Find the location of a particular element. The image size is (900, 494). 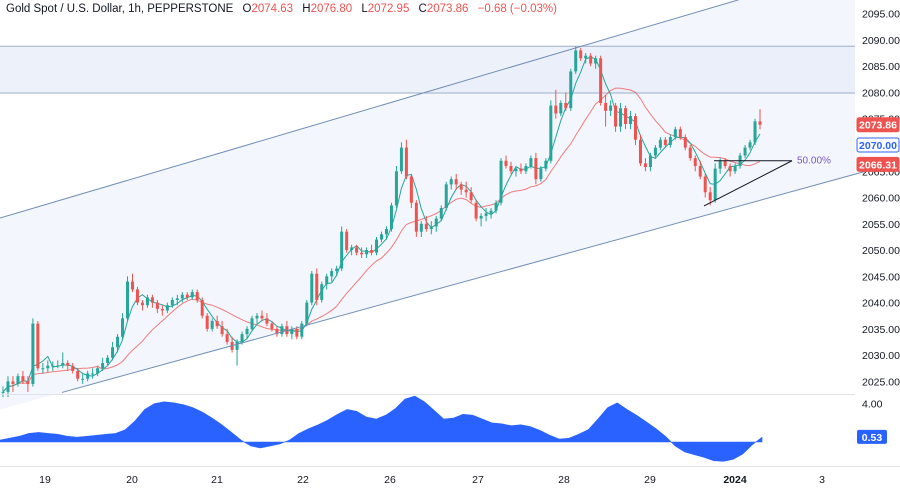

resistance-zone is located at coordinates (427, 69).